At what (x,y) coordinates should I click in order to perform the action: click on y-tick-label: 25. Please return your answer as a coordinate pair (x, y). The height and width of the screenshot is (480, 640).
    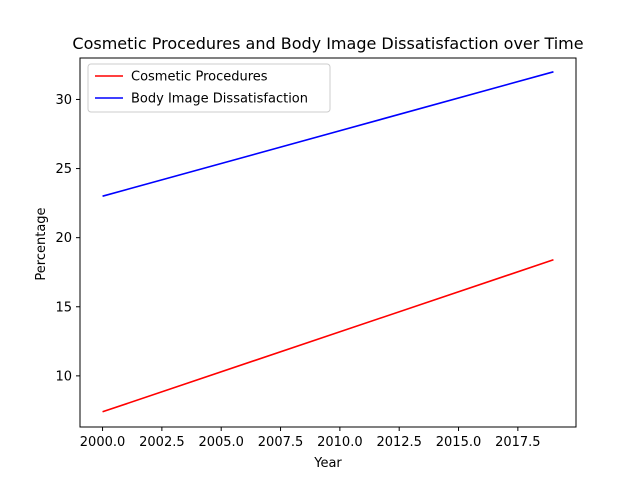
    Looking at the image, I should click on (63, 169).